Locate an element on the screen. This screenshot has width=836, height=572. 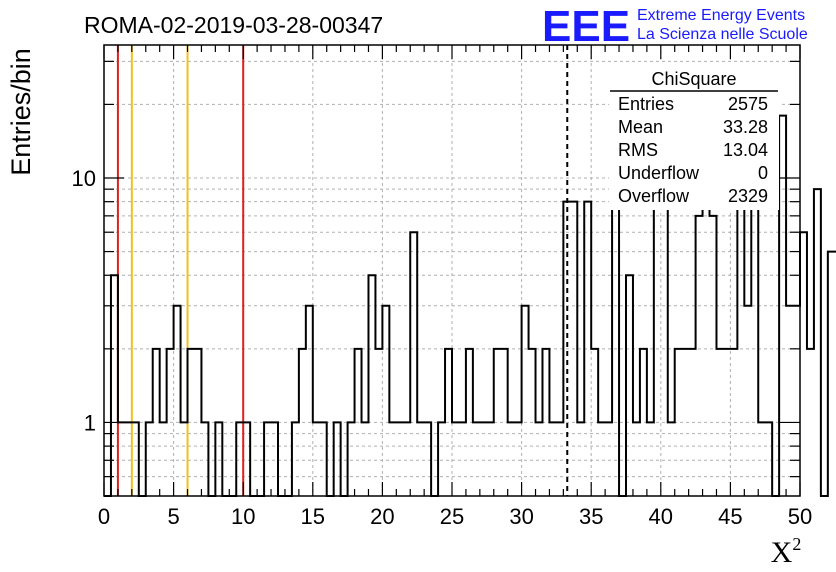
y-axis-title: Entries/bin is located at coordinates (21, 112).